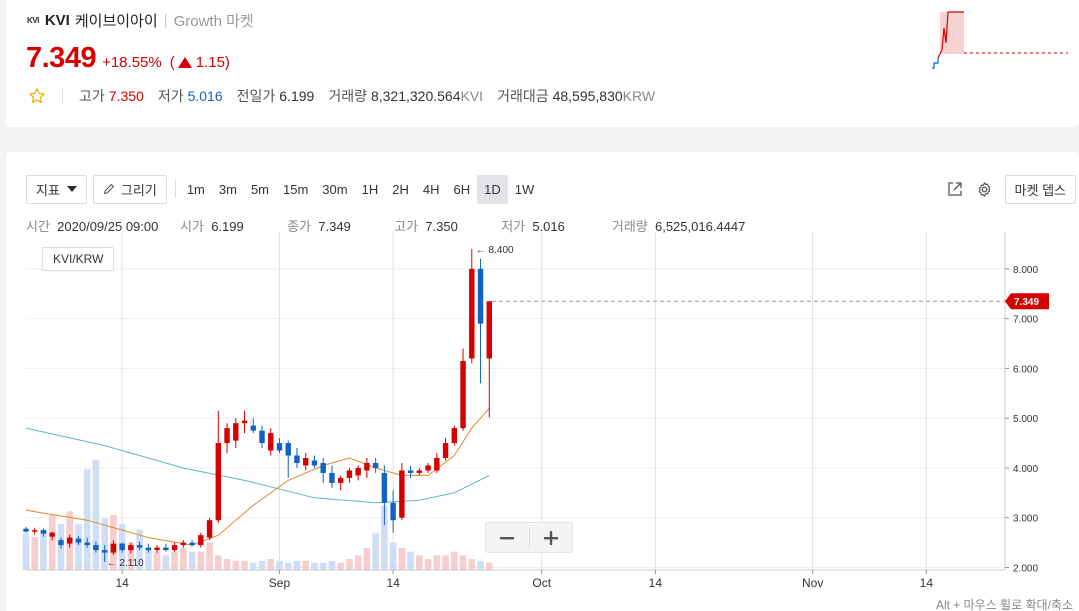  I want to click on min-price-label: ← 2.110, so click(125, 563).